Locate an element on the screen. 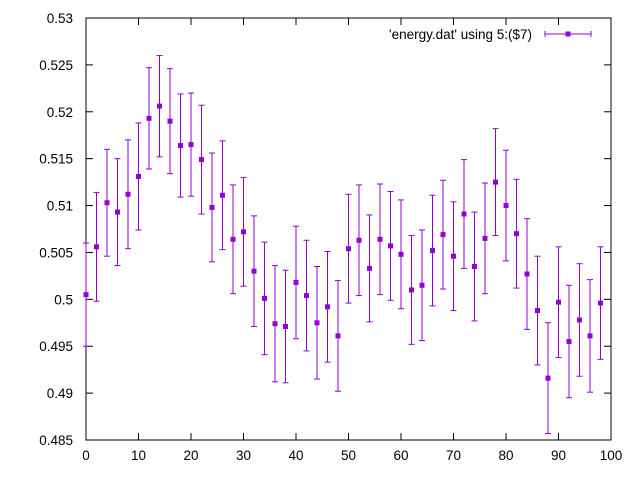 The width and height of the screenshot is (640, 480). x-tick-label: 0 is located at coordinates (86, 455).